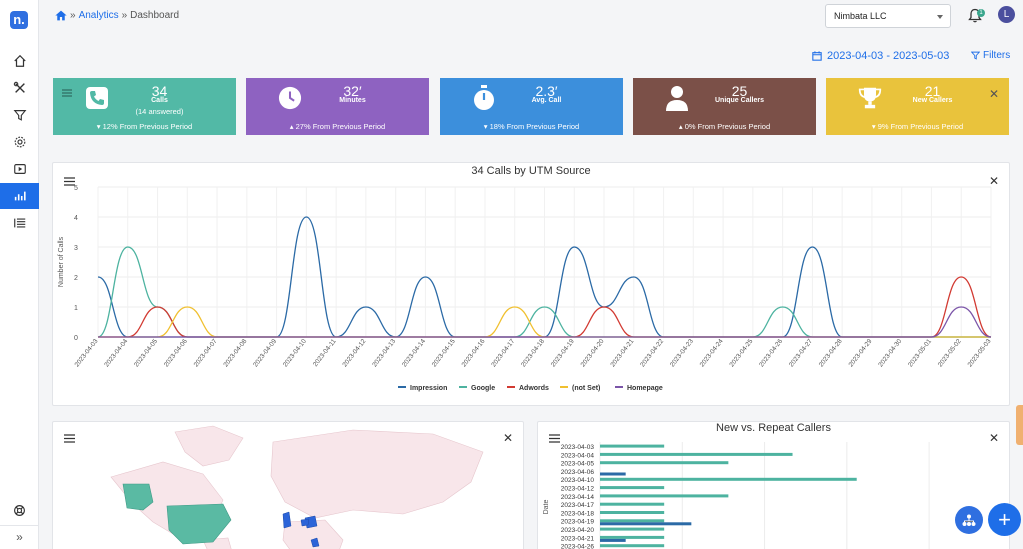 The width and height of the screenshot is (1023, 549). What do you see at coordinates (414, 353) in the screenshot?
I see `x-tick-label: 2023-04-14` at bounding box center [414, 353].